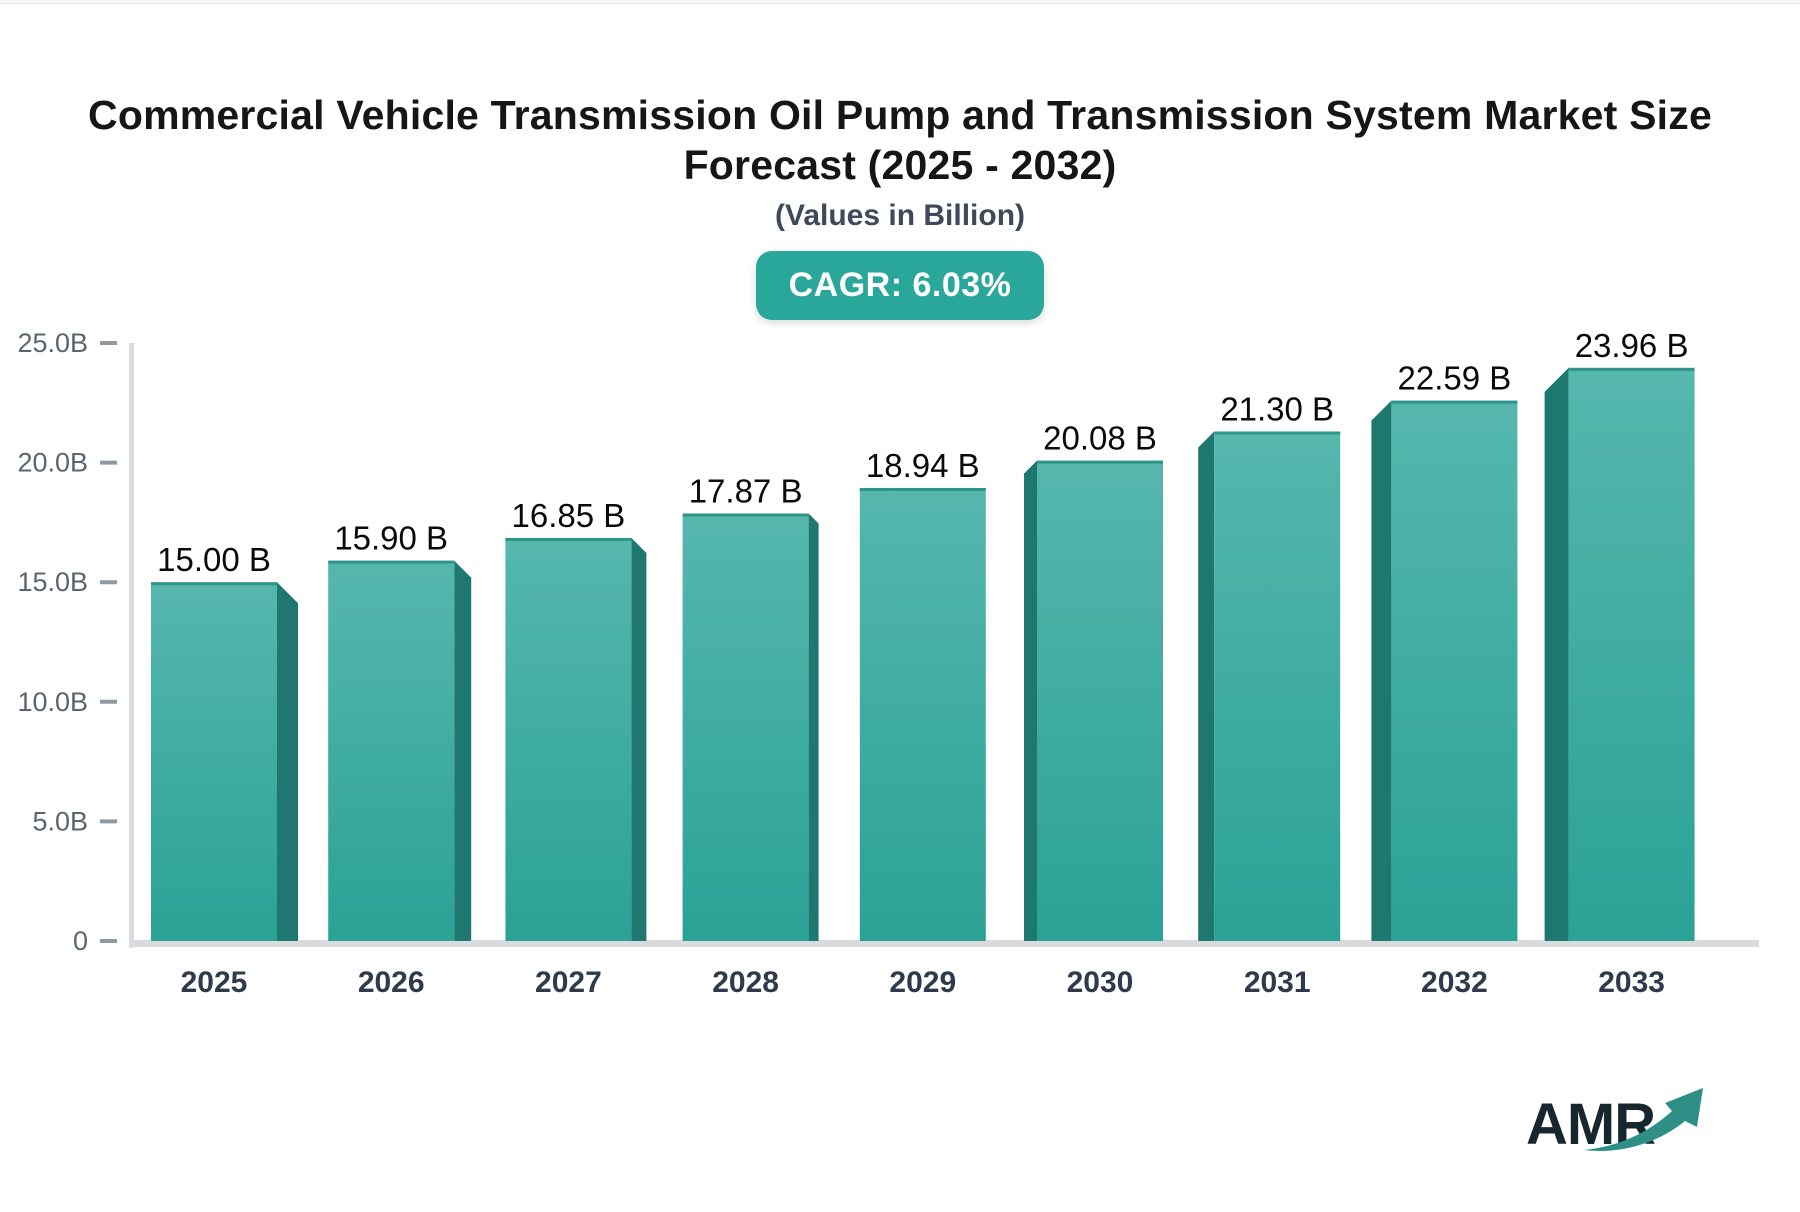 Image resolution: width=1800 pixels, height=1212 pixels. Describe the element at coordinates (1277, 409) in the screenshot. I see `bar-value-label: 21.30 B` at that location.